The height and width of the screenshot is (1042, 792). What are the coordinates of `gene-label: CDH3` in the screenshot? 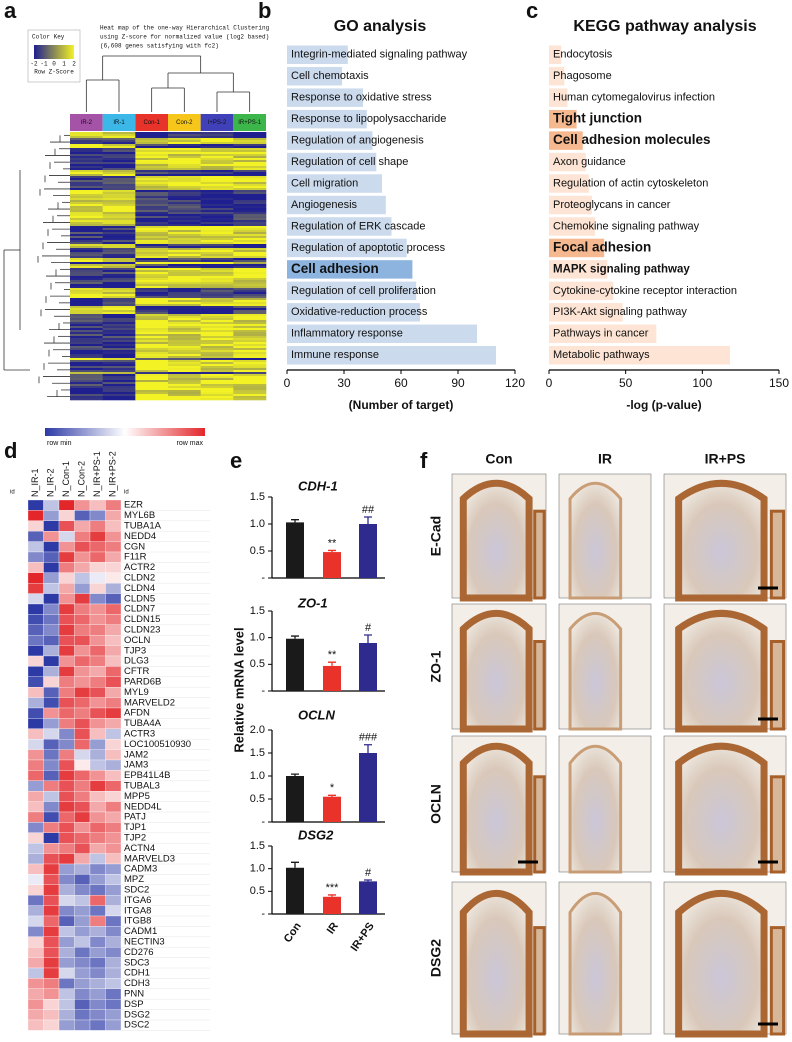 It's located at (137, 983).